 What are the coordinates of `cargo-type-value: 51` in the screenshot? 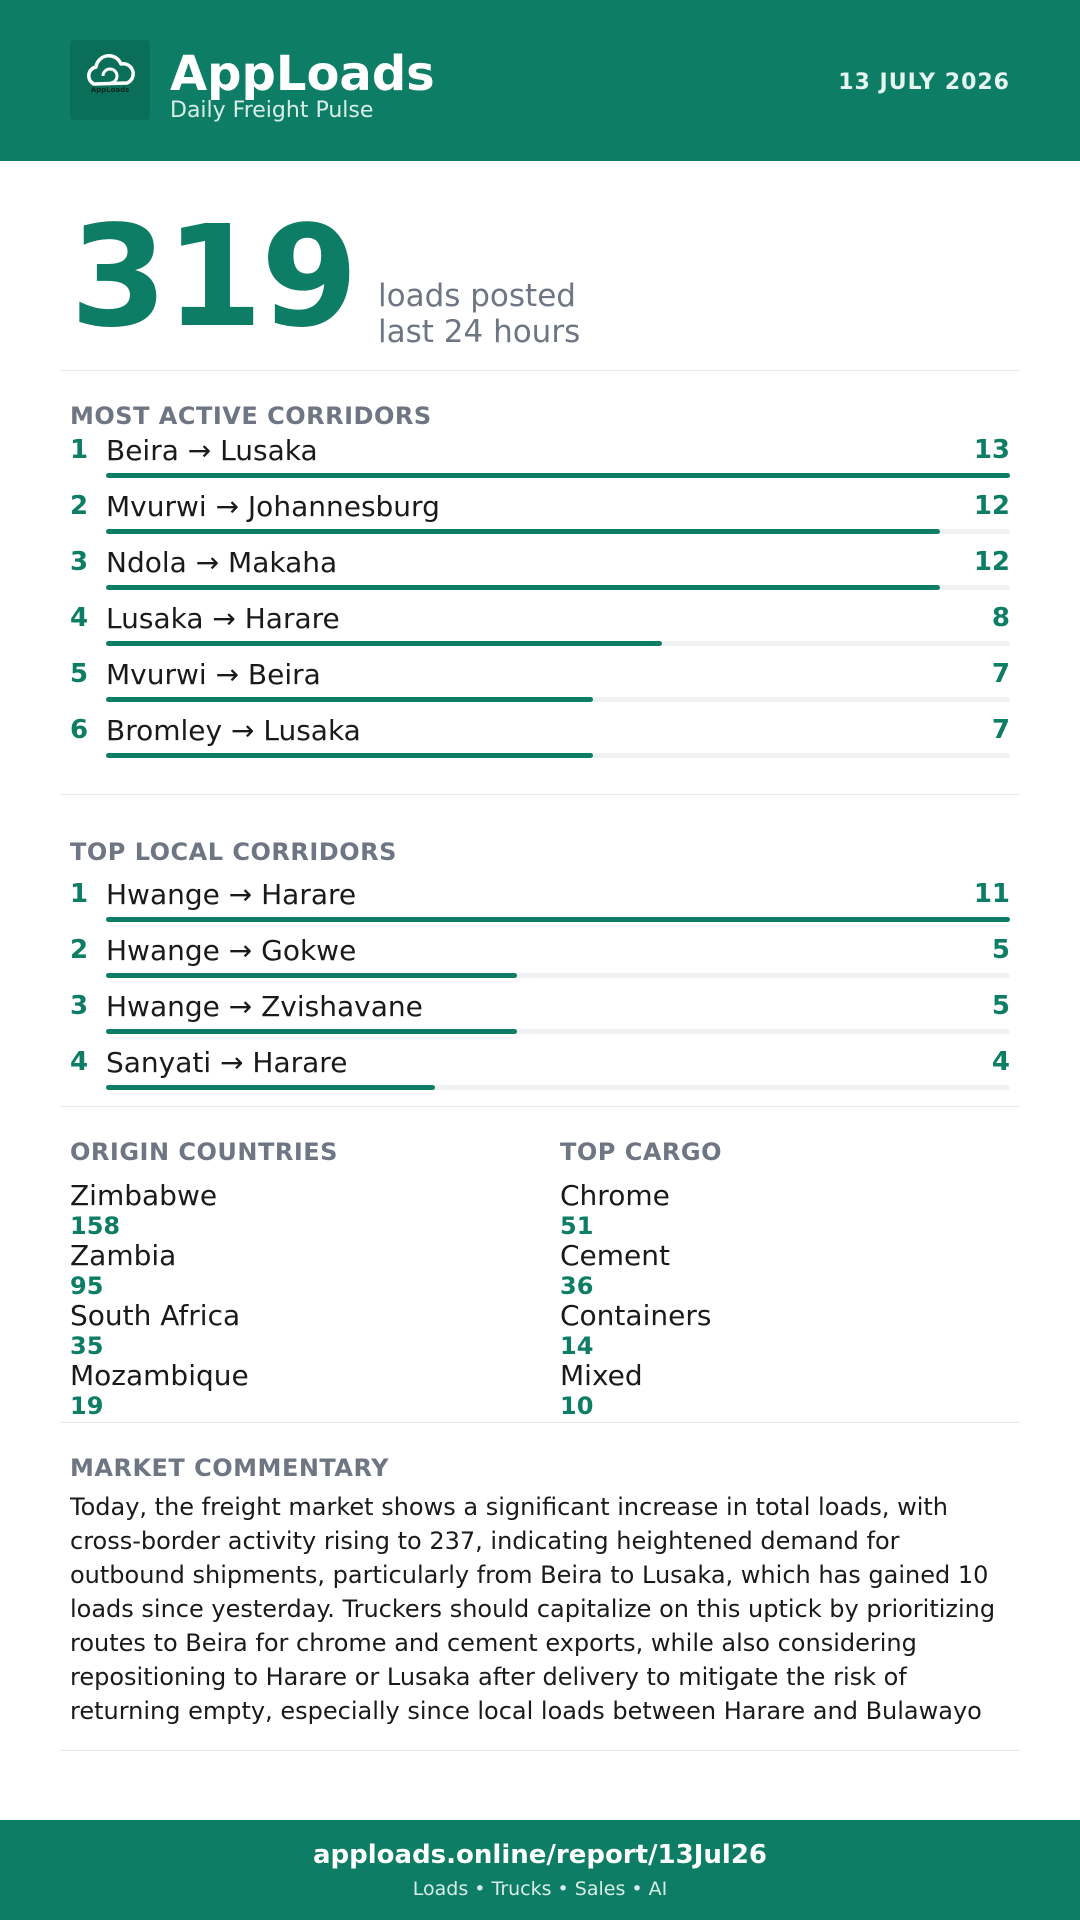 It's located at (577, 1226).